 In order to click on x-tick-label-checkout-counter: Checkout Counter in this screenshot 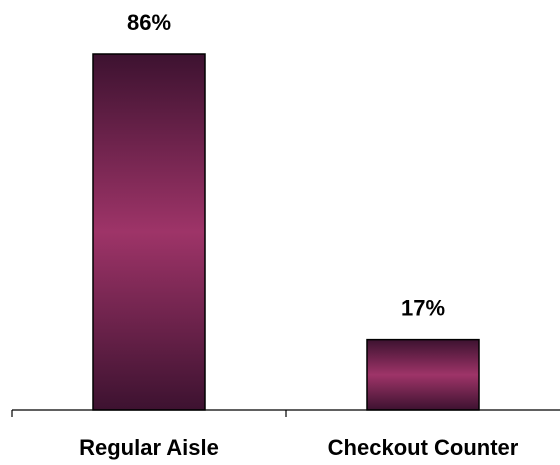, I will do `click(423, 447)`.